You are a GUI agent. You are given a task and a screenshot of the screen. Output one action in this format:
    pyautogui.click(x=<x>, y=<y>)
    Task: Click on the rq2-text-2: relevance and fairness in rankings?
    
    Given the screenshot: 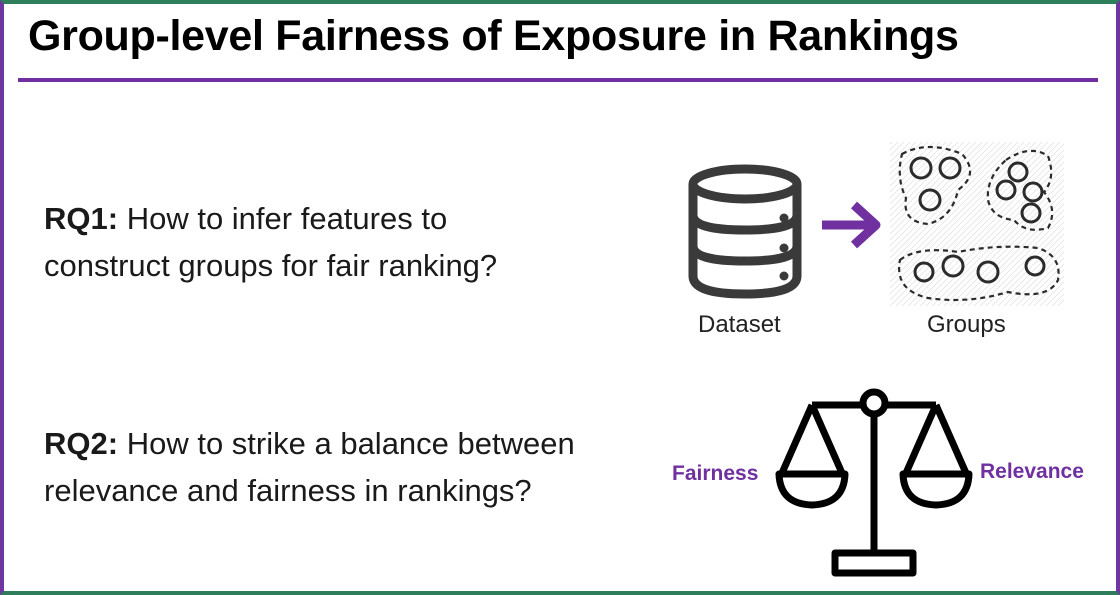 What is the action you would take?
    pyautogui.click(x=288, y=490)
    